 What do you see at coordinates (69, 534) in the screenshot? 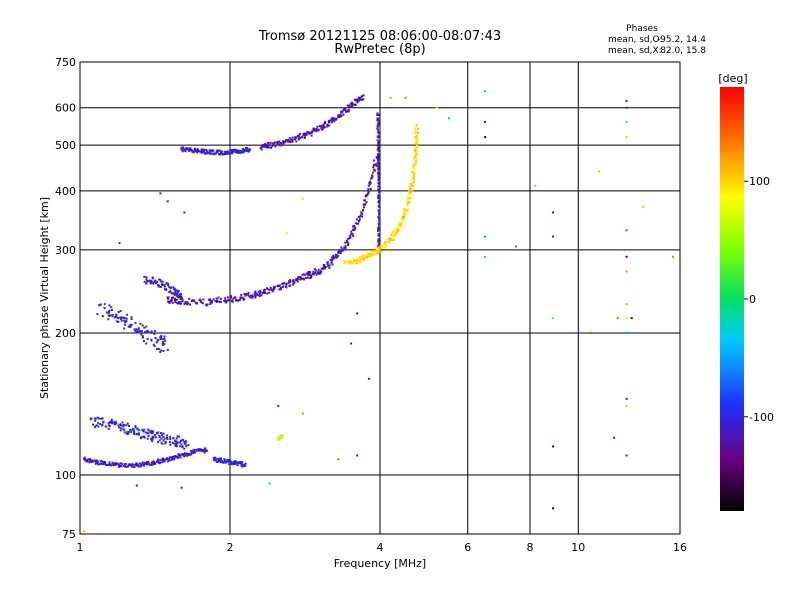
I see `y-tick-label: 75` at bounding box center [69, 534].